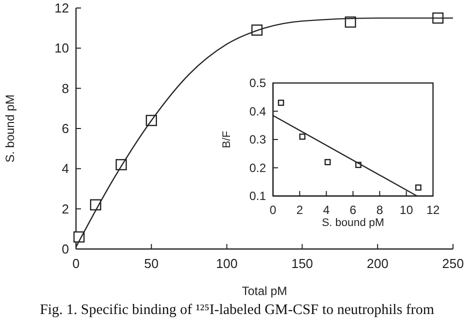 The height and width of the screenshot is (322, 474). Describe the element at coordinates (10, 128) in the screenshot. I see `y-axis-title: S. bound pM` at that location.